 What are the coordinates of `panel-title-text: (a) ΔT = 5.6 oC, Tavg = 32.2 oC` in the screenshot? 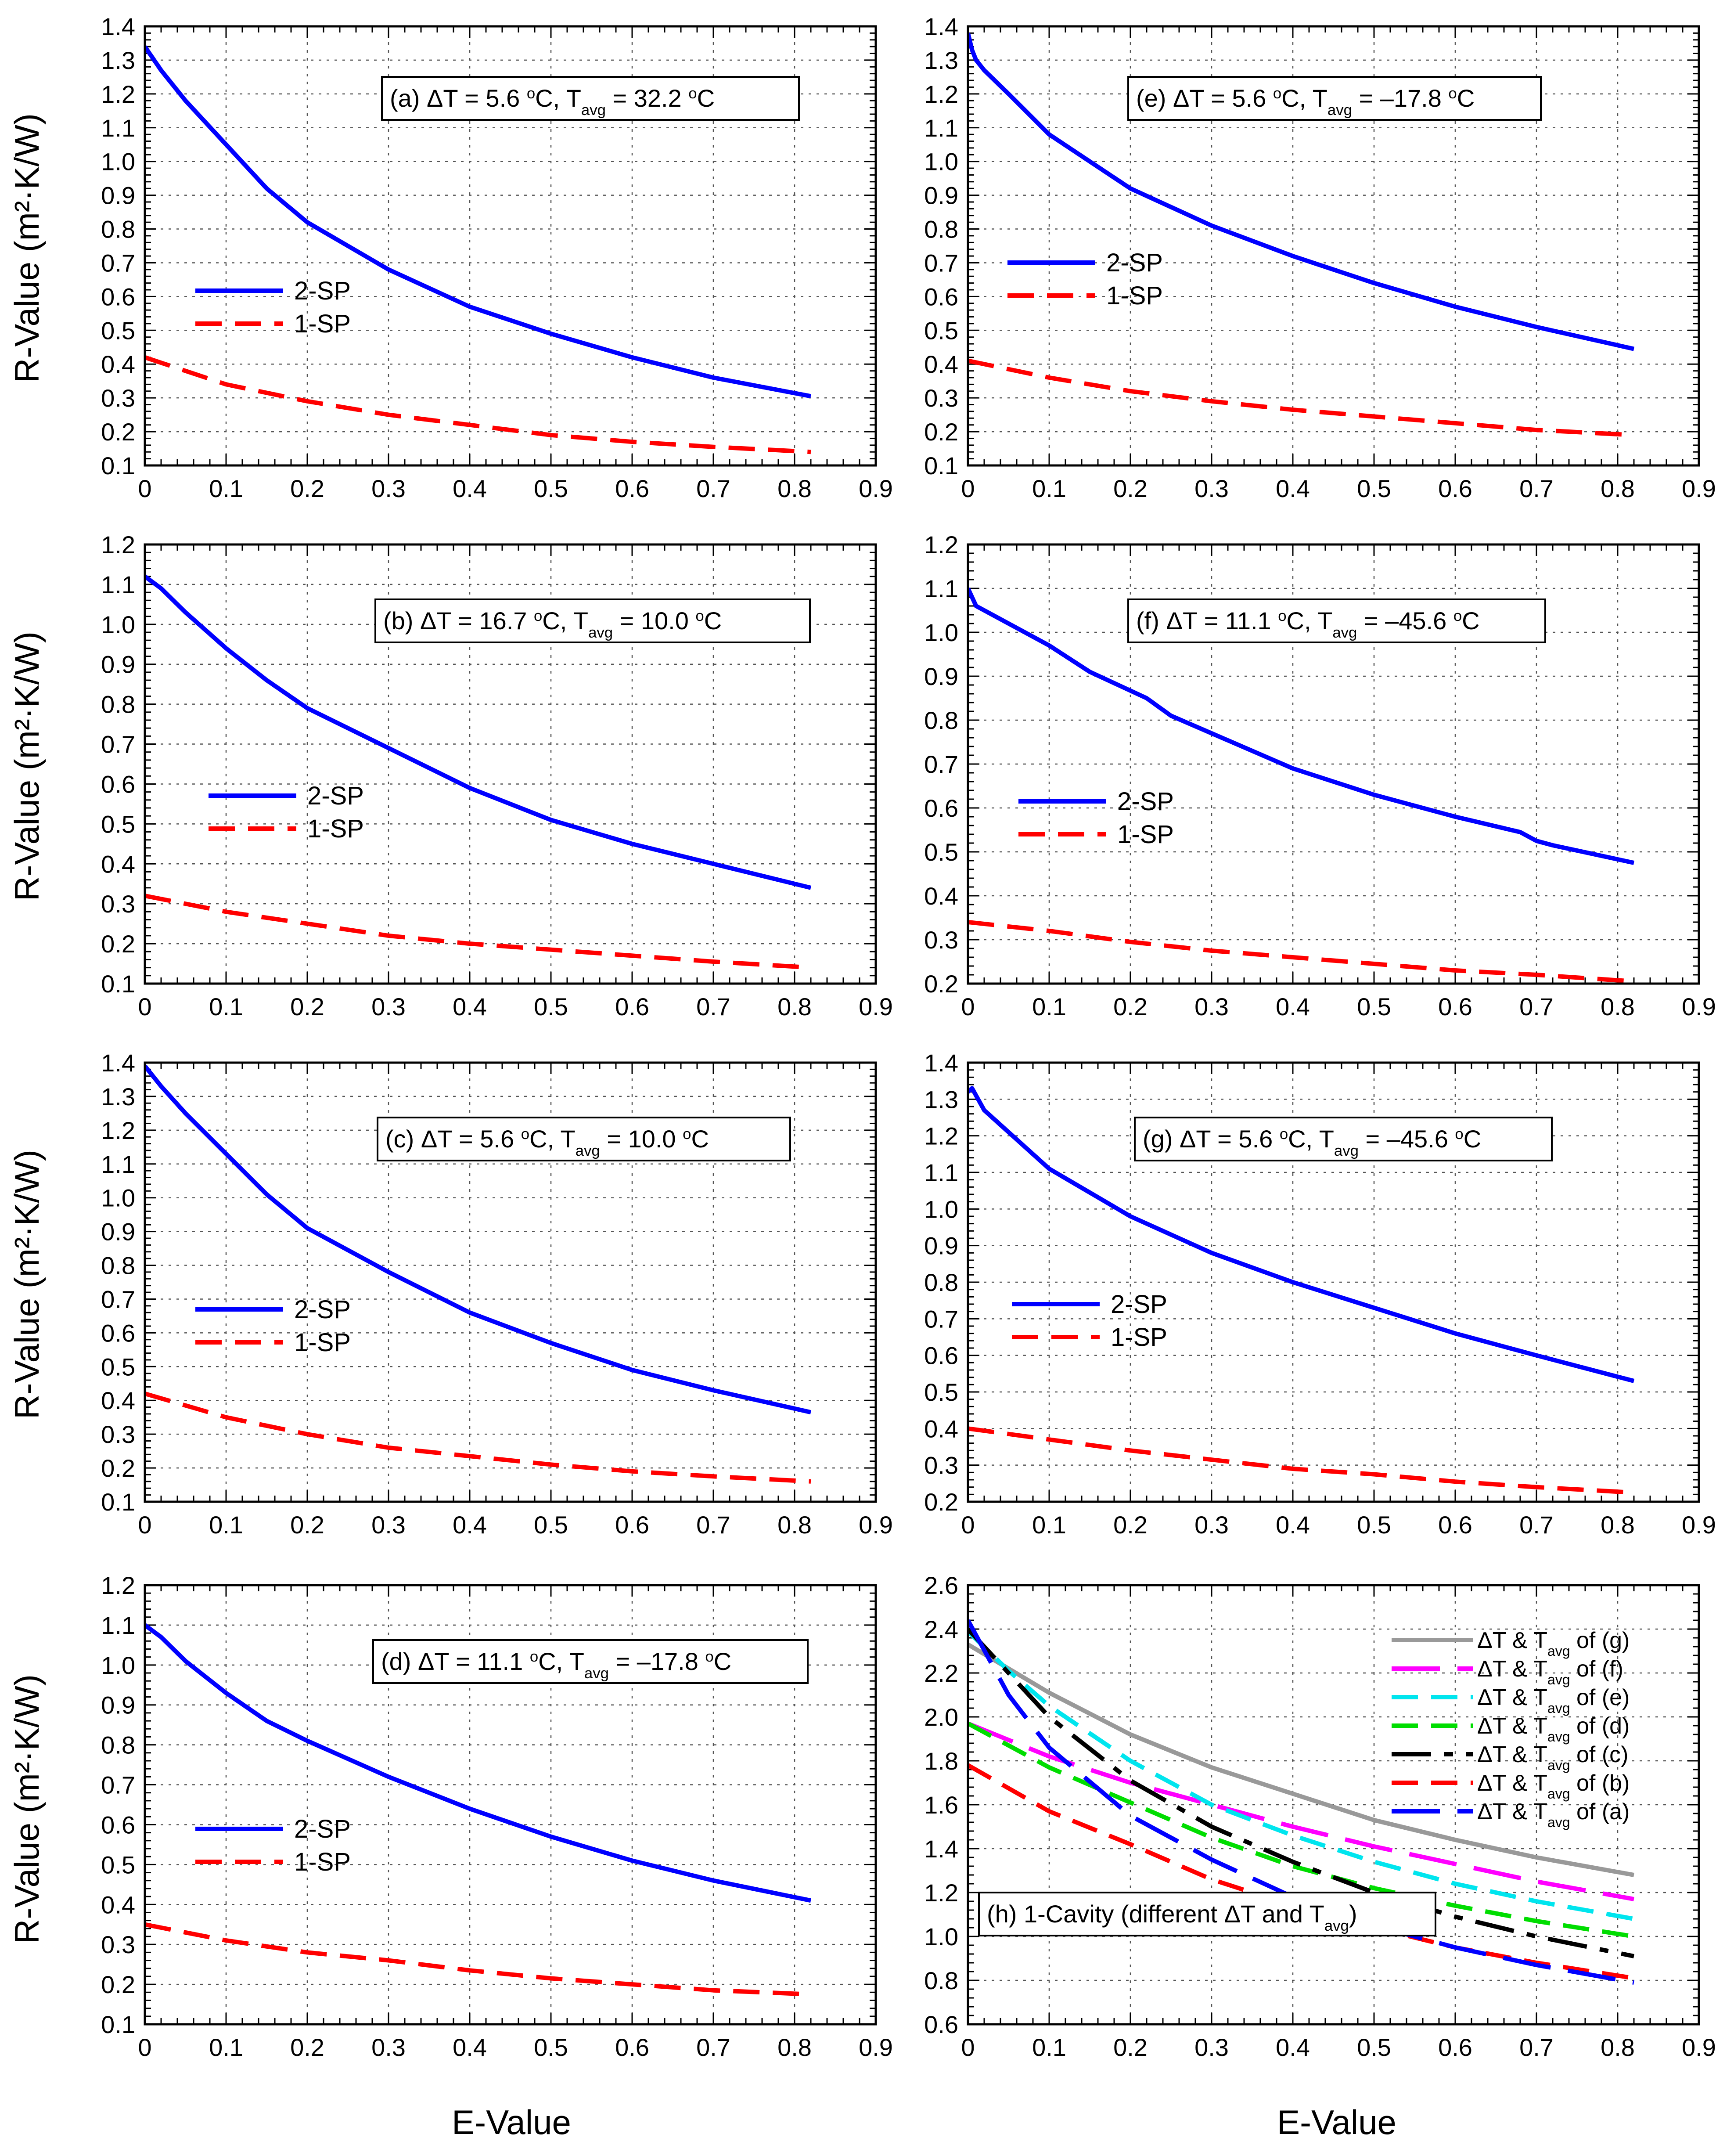 It's located at (552, 101).